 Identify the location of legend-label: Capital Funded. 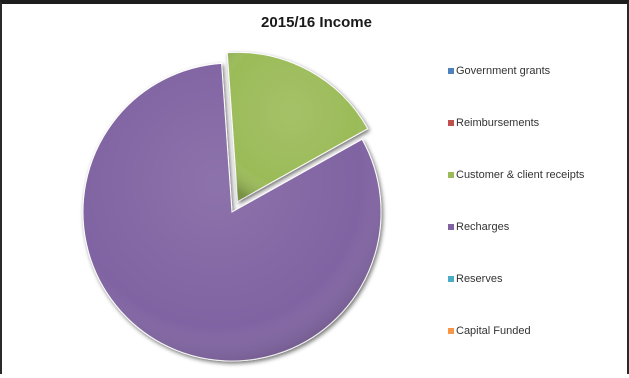
(493, 331).